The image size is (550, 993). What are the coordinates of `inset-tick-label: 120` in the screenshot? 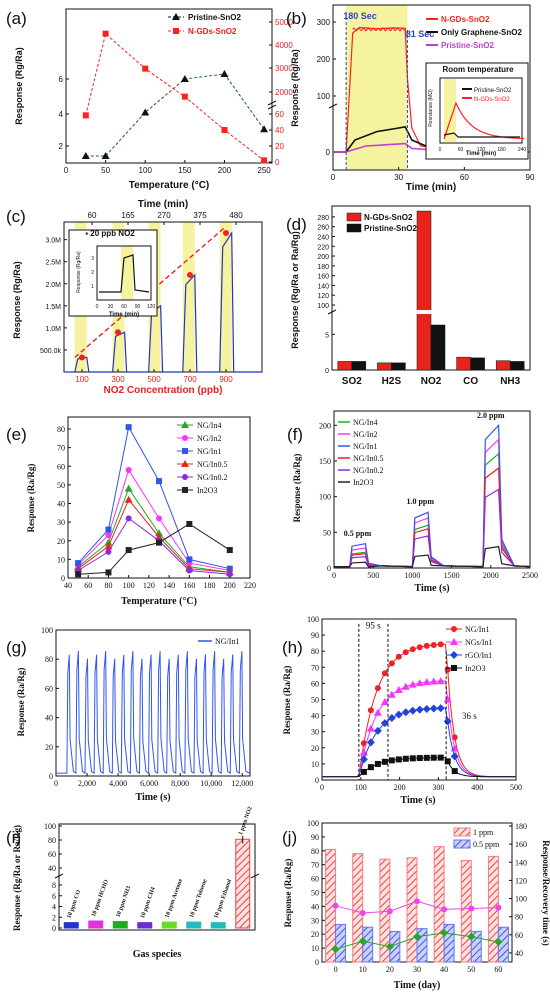 It's located at (481, 150).